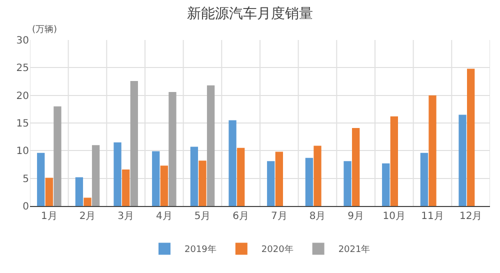  I want to click on legend-label: 2020年, so click(277, 250).